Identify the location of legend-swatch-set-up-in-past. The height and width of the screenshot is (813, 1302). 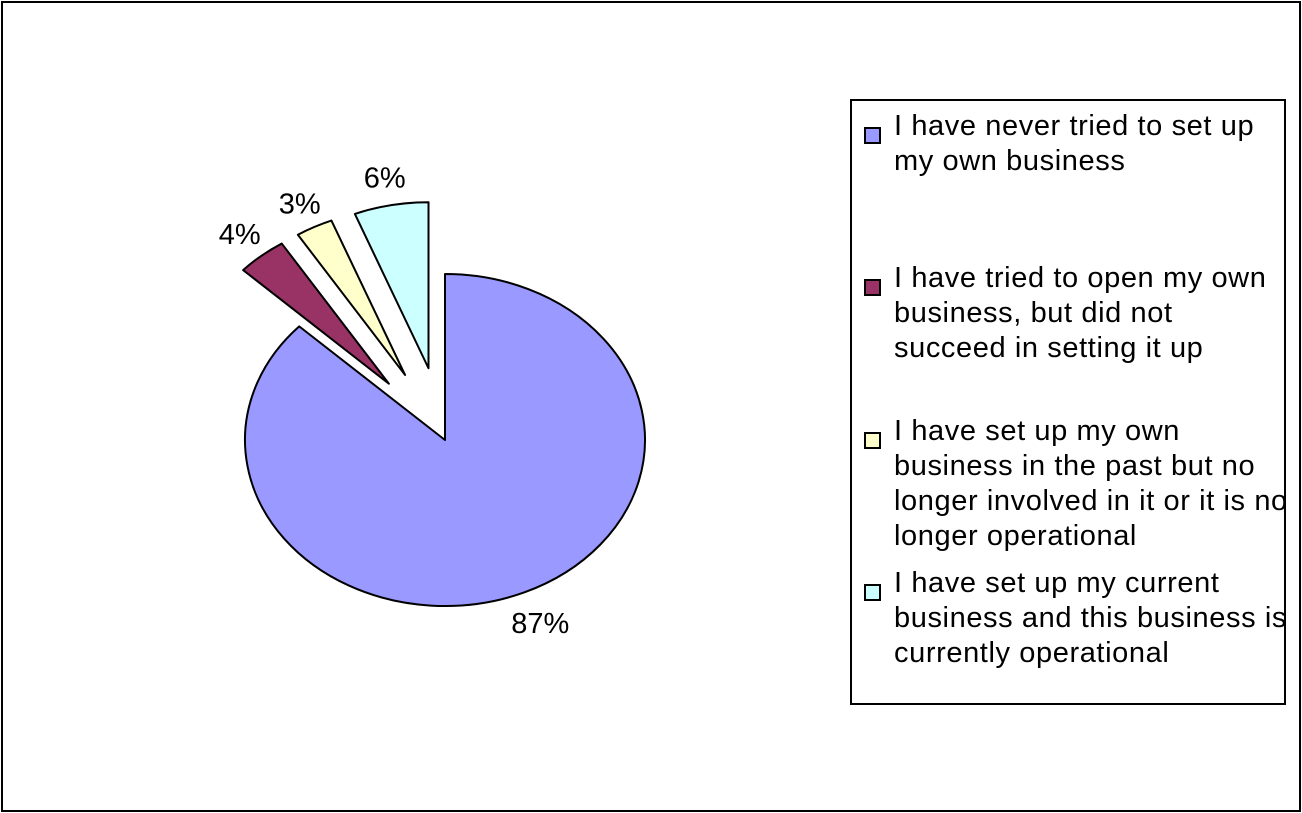
(872, 440).